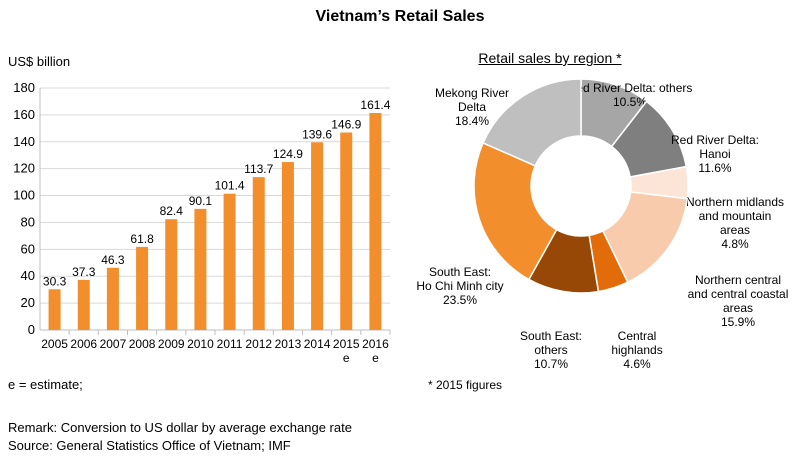  I want to click on bar-data-label: 82.4, so click(172, 211).